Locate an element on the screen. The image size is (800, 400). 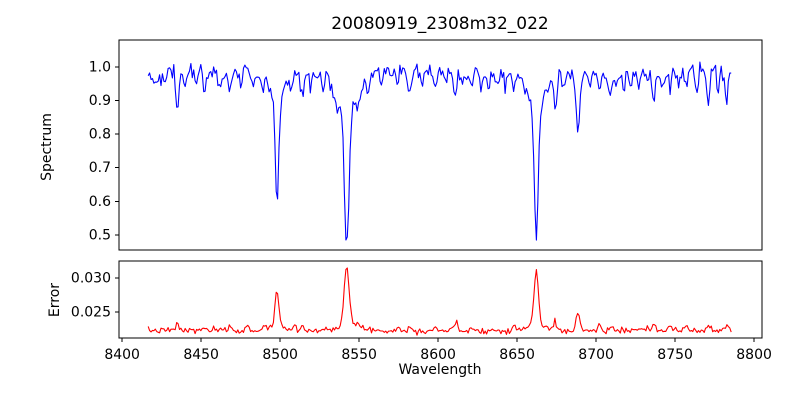
x-tick-label: 8700 is located at coordinates (596, 355).